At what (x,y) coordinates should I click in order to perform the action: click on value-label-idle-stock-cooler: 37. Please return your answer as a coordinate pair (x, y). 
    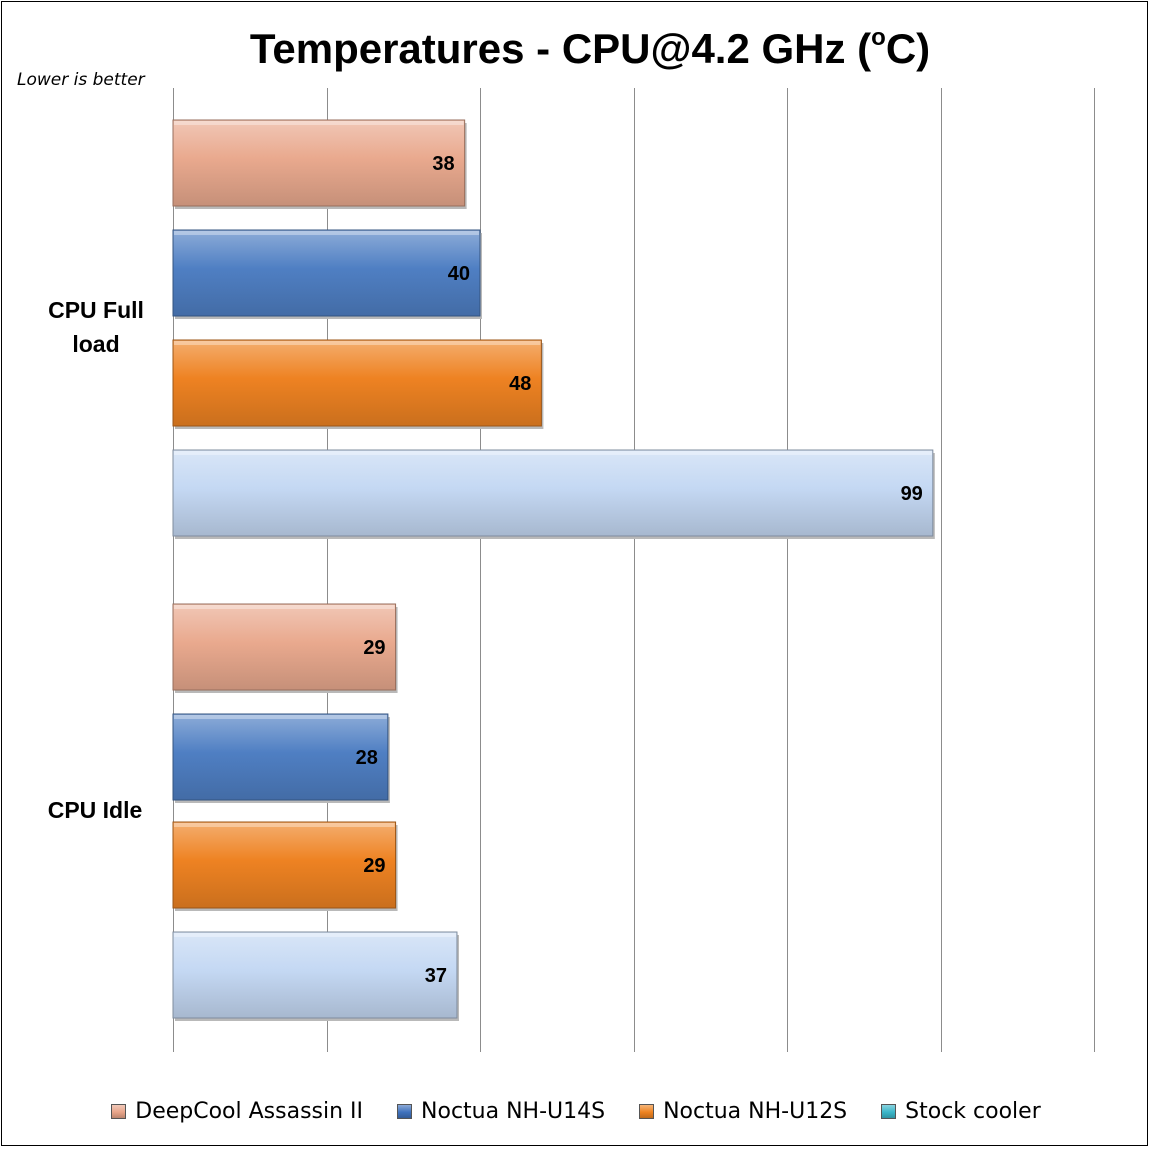
    Looking at the image, I should click on (436, 976).